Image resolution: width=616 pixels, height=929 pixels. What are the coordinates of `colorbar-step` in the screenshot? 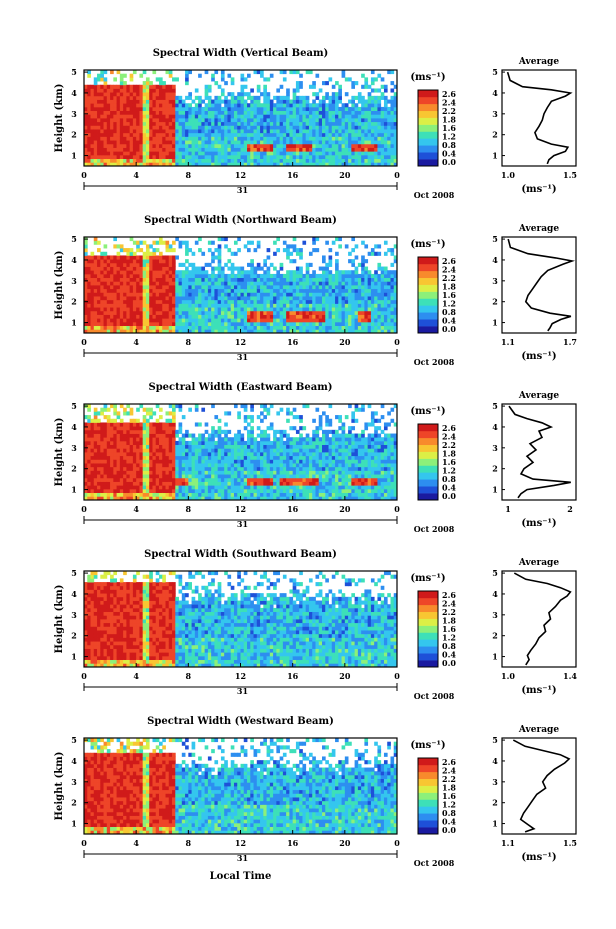 It's located at (428, 156).